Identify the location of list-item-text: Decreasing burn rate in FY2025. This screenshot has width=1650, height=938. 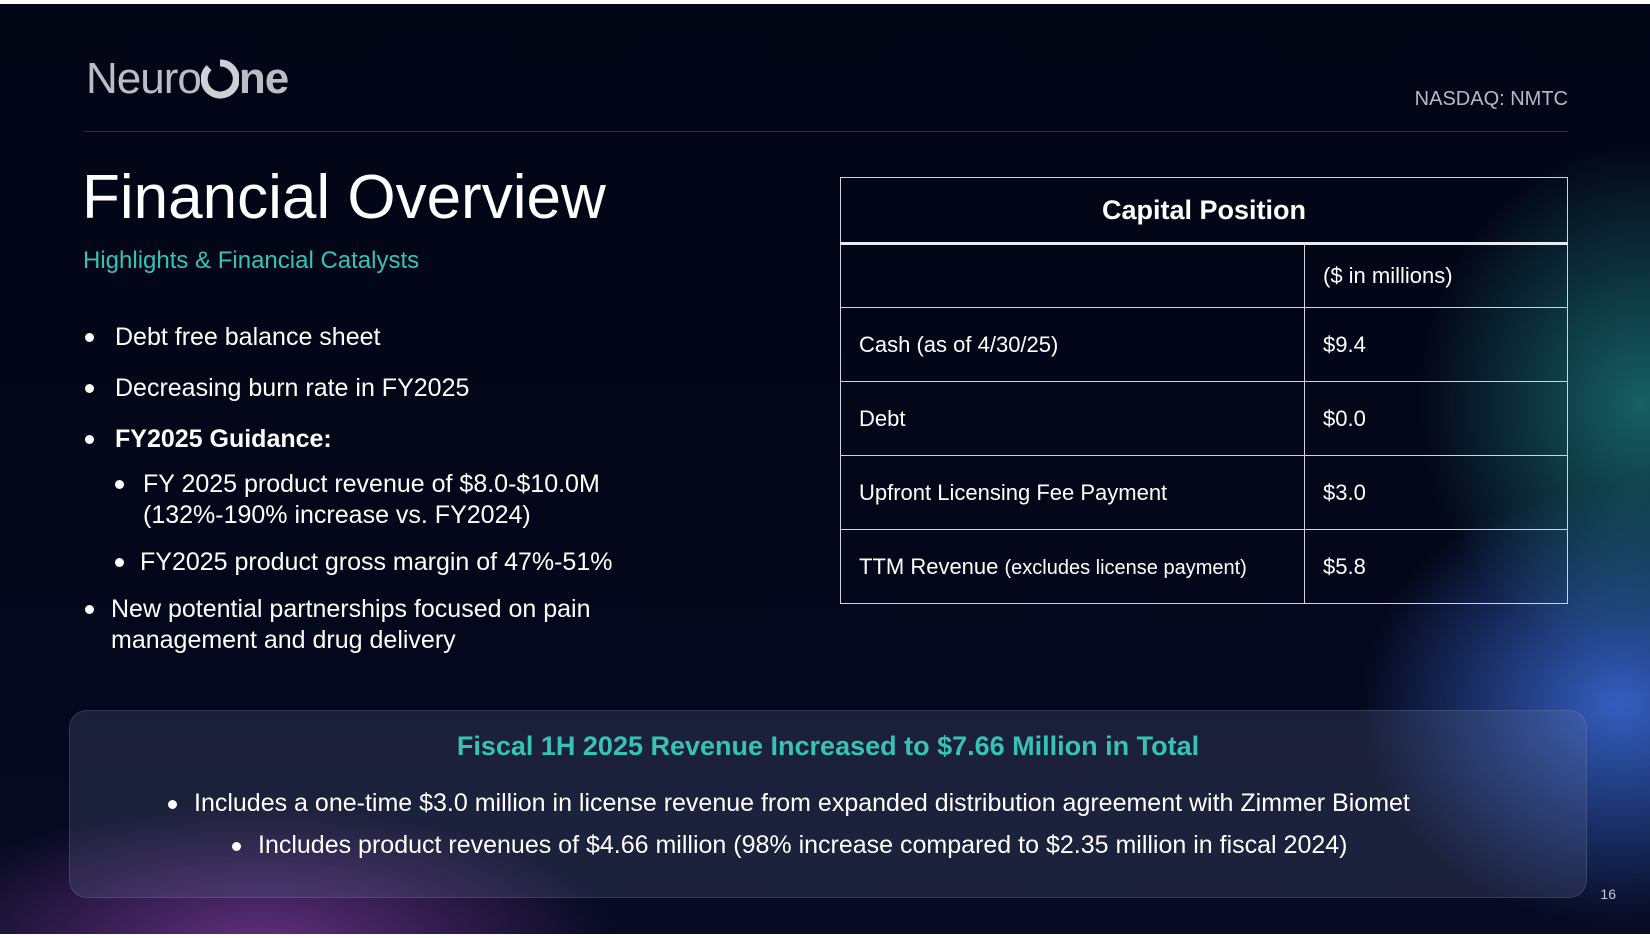
(292, 388).